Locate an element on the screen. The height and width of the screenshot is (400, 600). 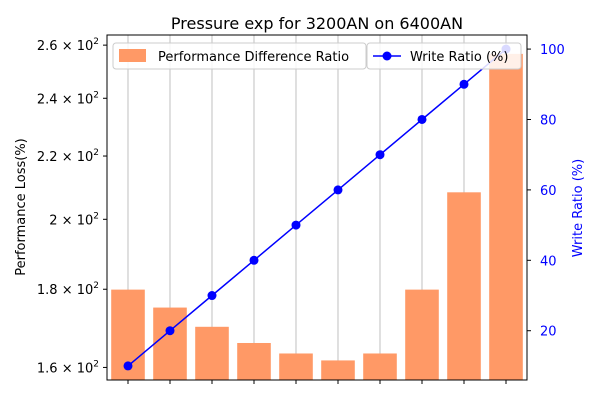
legend-line: Write Ratio (%) is located at coordinates (444, 56).